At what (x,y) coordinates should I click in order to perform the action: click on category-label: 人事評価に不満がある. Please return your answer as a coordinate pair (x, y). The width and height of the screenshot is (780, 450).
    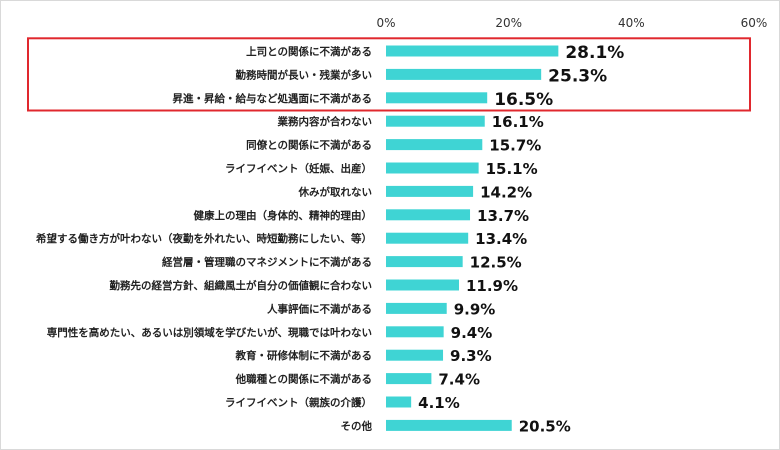
    Looking at the image, I should click on (319, 308).